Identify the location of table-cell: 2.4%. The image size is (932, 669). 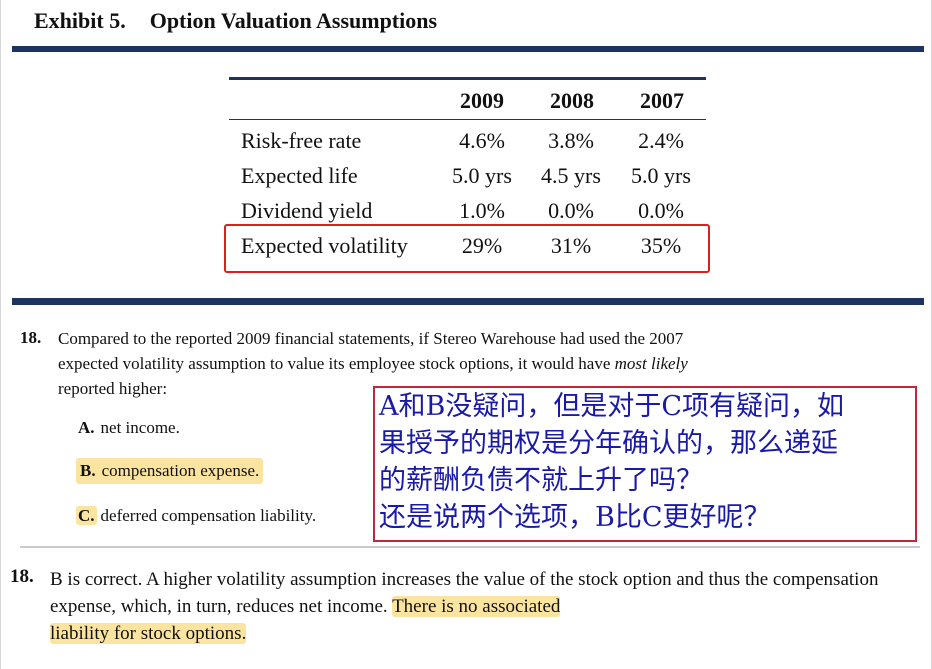
(661, 140).